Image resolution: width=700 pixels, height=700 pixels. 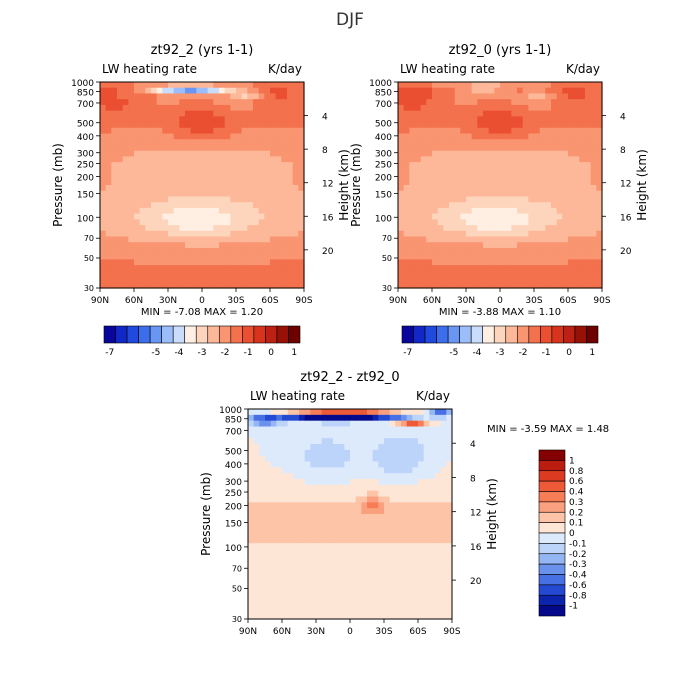 I want to click on y-tick-label: 70, so click(x=89, y=238).